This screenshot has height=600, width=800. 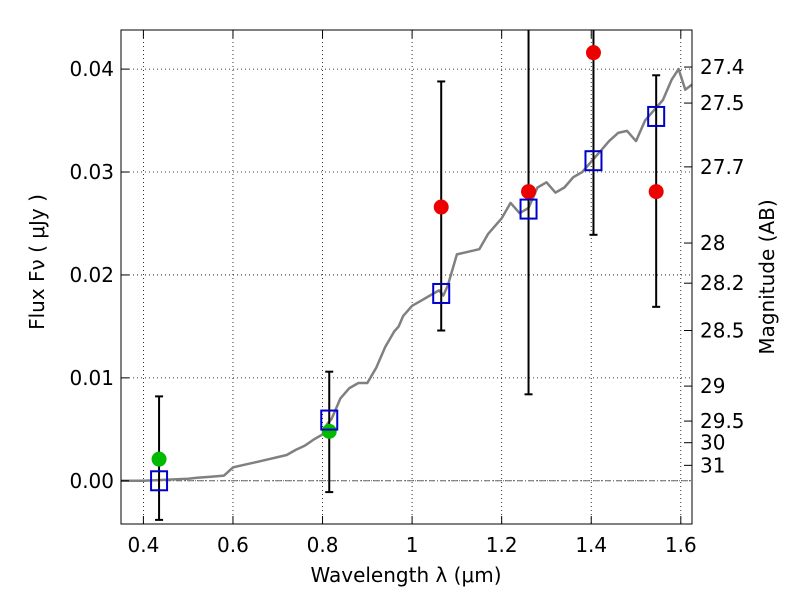 I want to click on y-tick-label: 0.00, so click(x=91, y=481).